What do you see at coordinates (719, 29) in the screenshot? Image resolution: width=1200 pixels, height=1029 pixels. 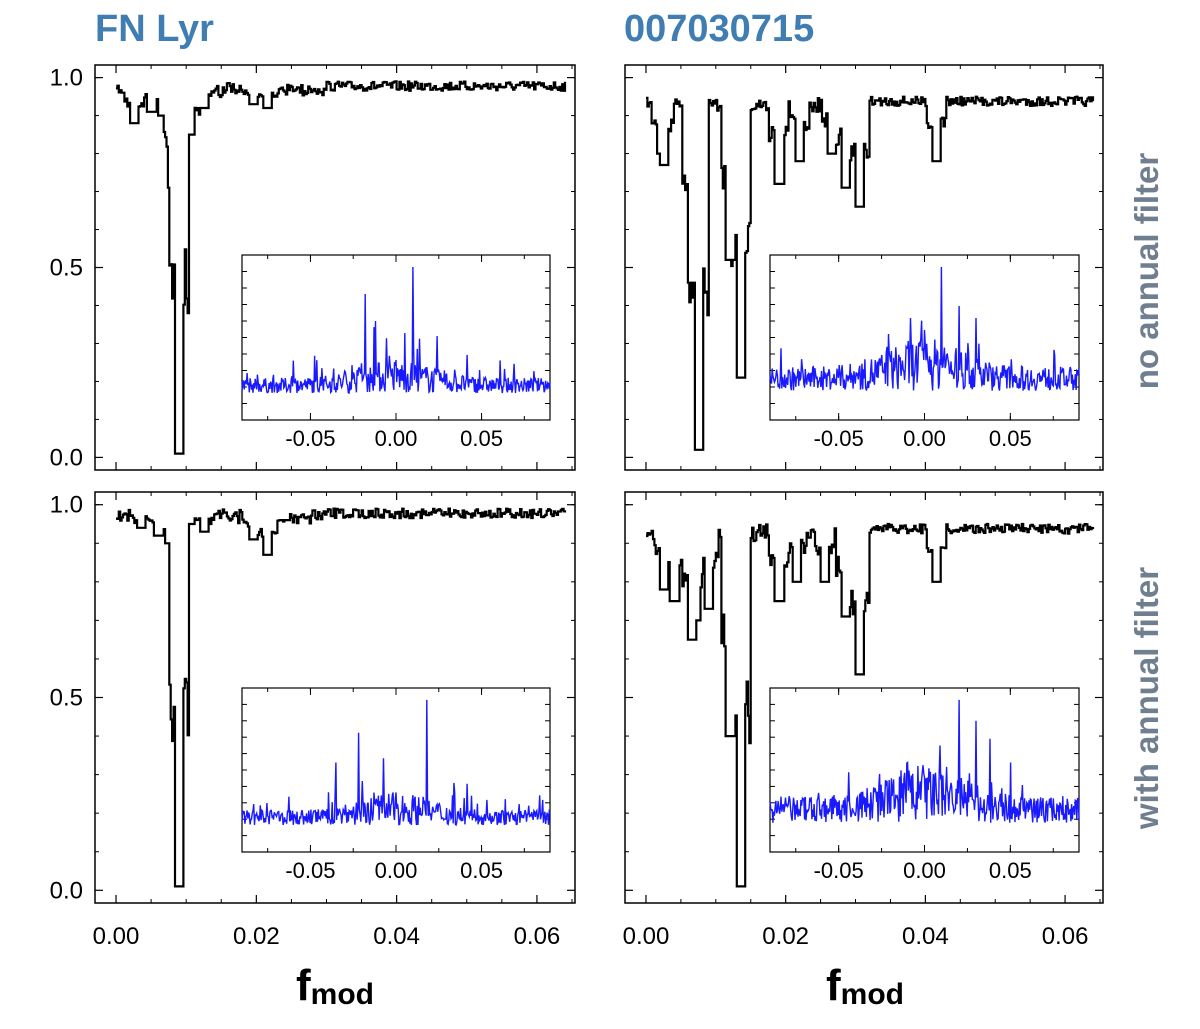 I see `column-title-007030715: 007030715` at bounding box center [719, 29].